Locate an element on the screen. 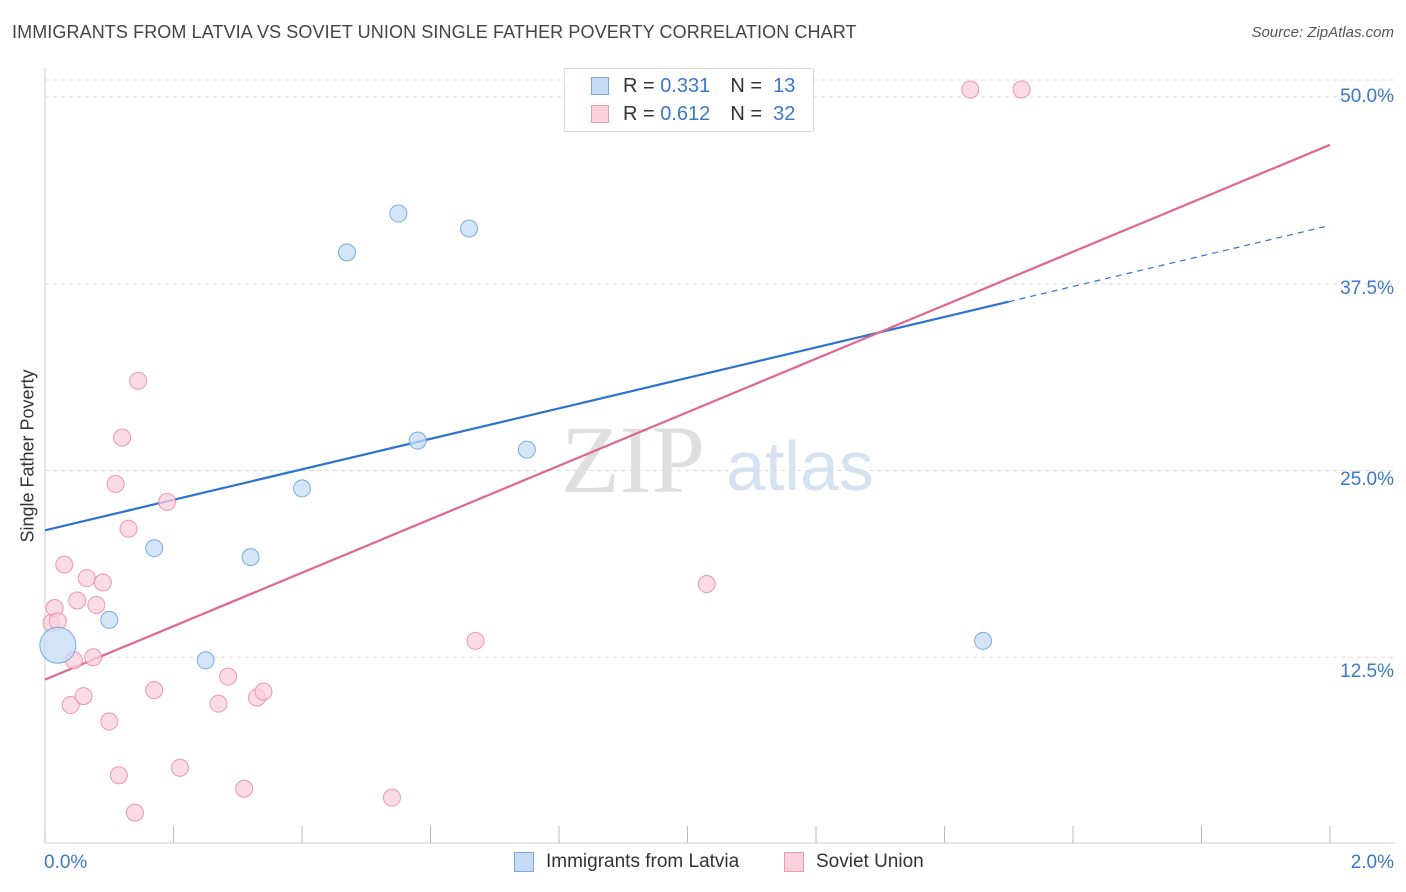 This screenshot has width=1406, height=892. watermark-atlas: atlas is located at coordinates (800, 466).